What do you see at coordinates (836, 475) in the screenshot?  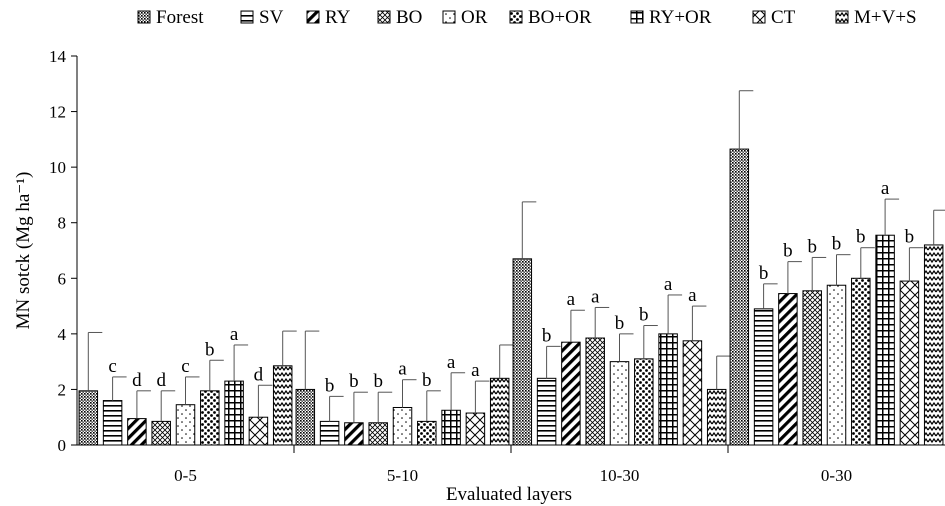 I see `x-tick-label: 0-30` at bounding box center [836, 475].